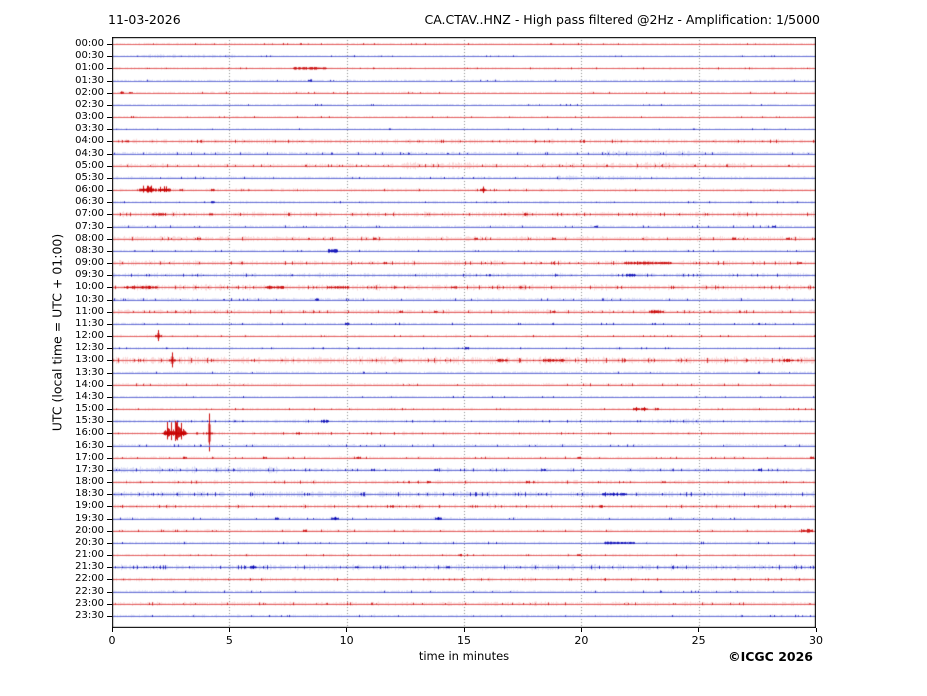  What do you see at coordinates (89, 336) in the screenshot?
I see `y-tick-label: 12:00` at bounding box center [89, 336].